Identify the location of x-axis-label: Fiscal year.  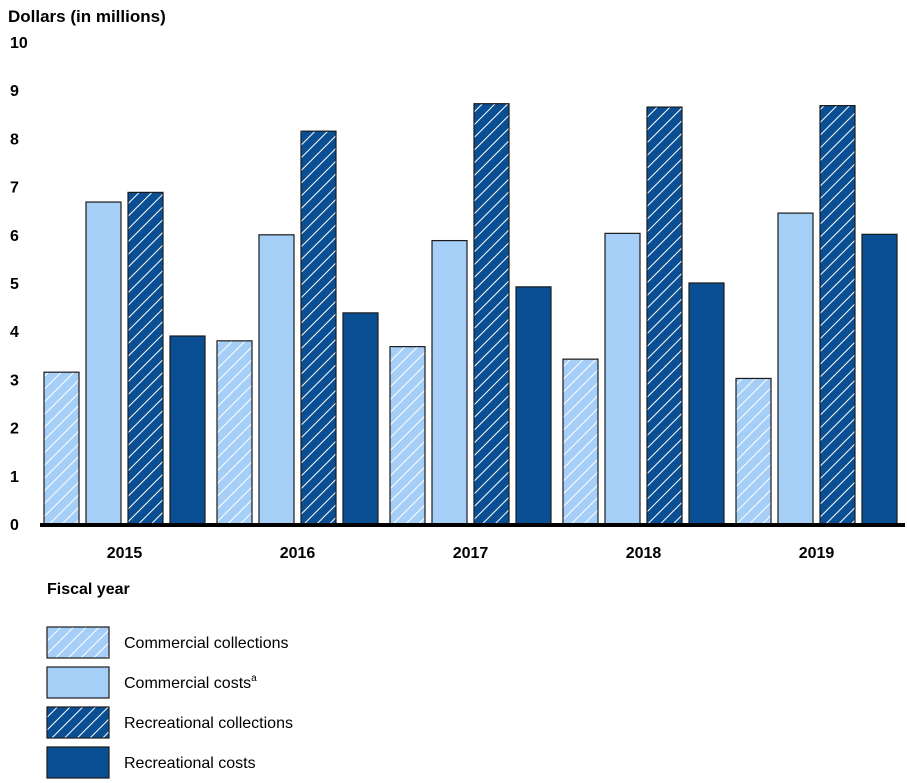
(88, 589).